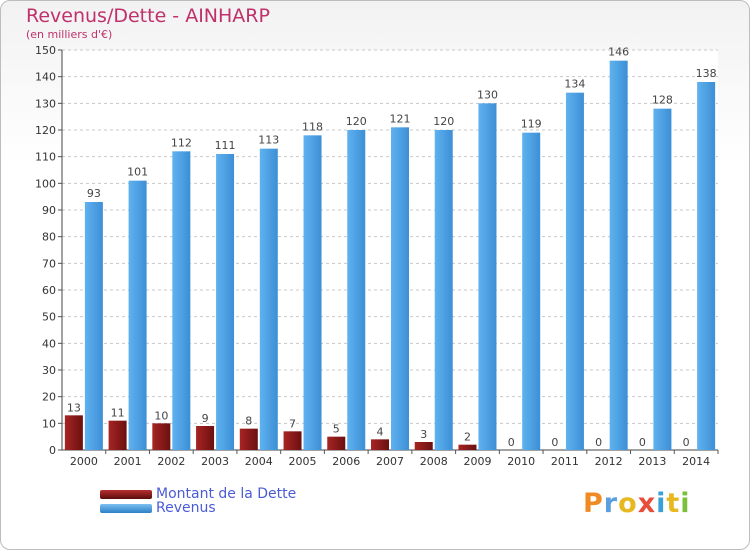 Image resolution: width=750 pixels, height=550 pixels. Describe the element at coordinates (126, 494) in the screenshot. I see `legend-swatch-debt` at that location.